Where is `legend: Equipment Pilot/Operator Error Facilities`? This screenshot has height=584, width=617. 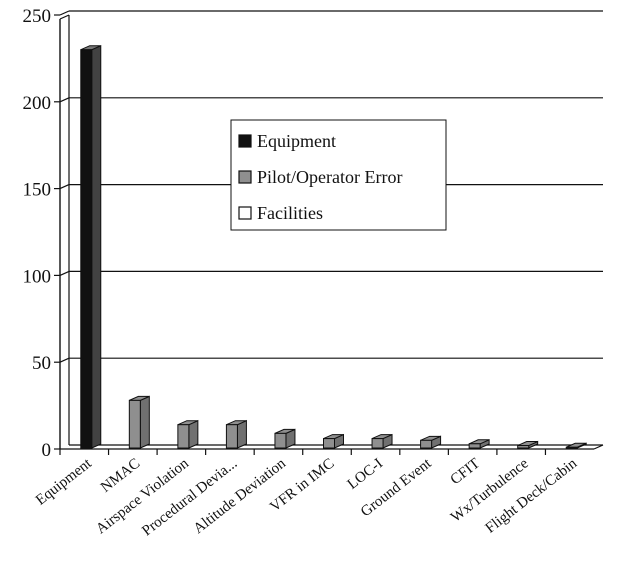 legend: Equipment Pilot/Operator Error Facilities is located at coordinates (338, 175).